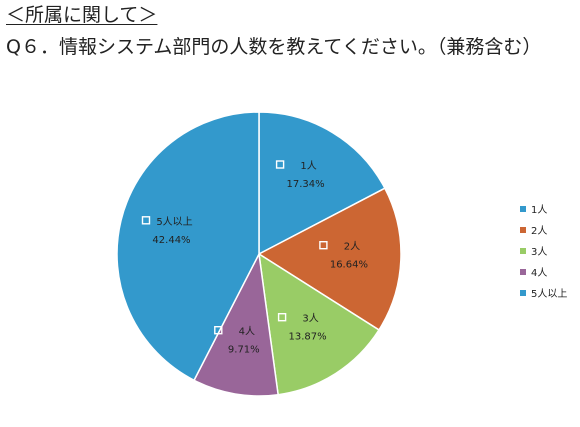 The image size is (580, 427). What do you see at coordinates (549, 294) in the screenshot?
I see `legend-label: 5人以上` at bounding box center [549, 294].